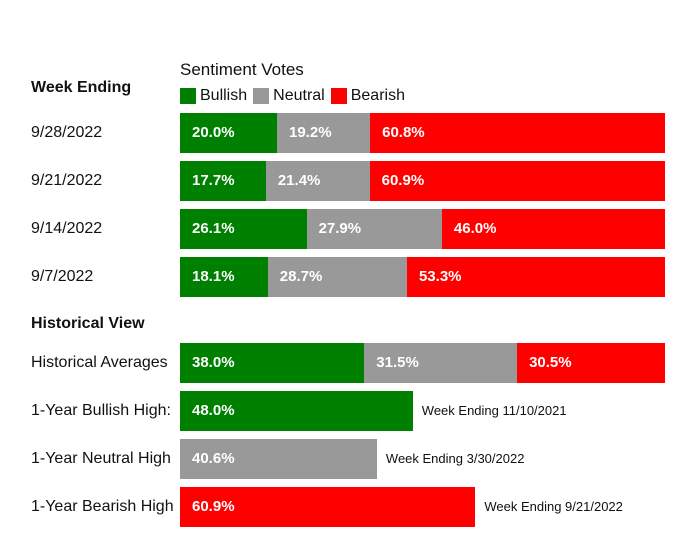 The width and height of the screenshot is (685, 541). I want to click on legend-label-neutral: Neutral, so click(299, 95).